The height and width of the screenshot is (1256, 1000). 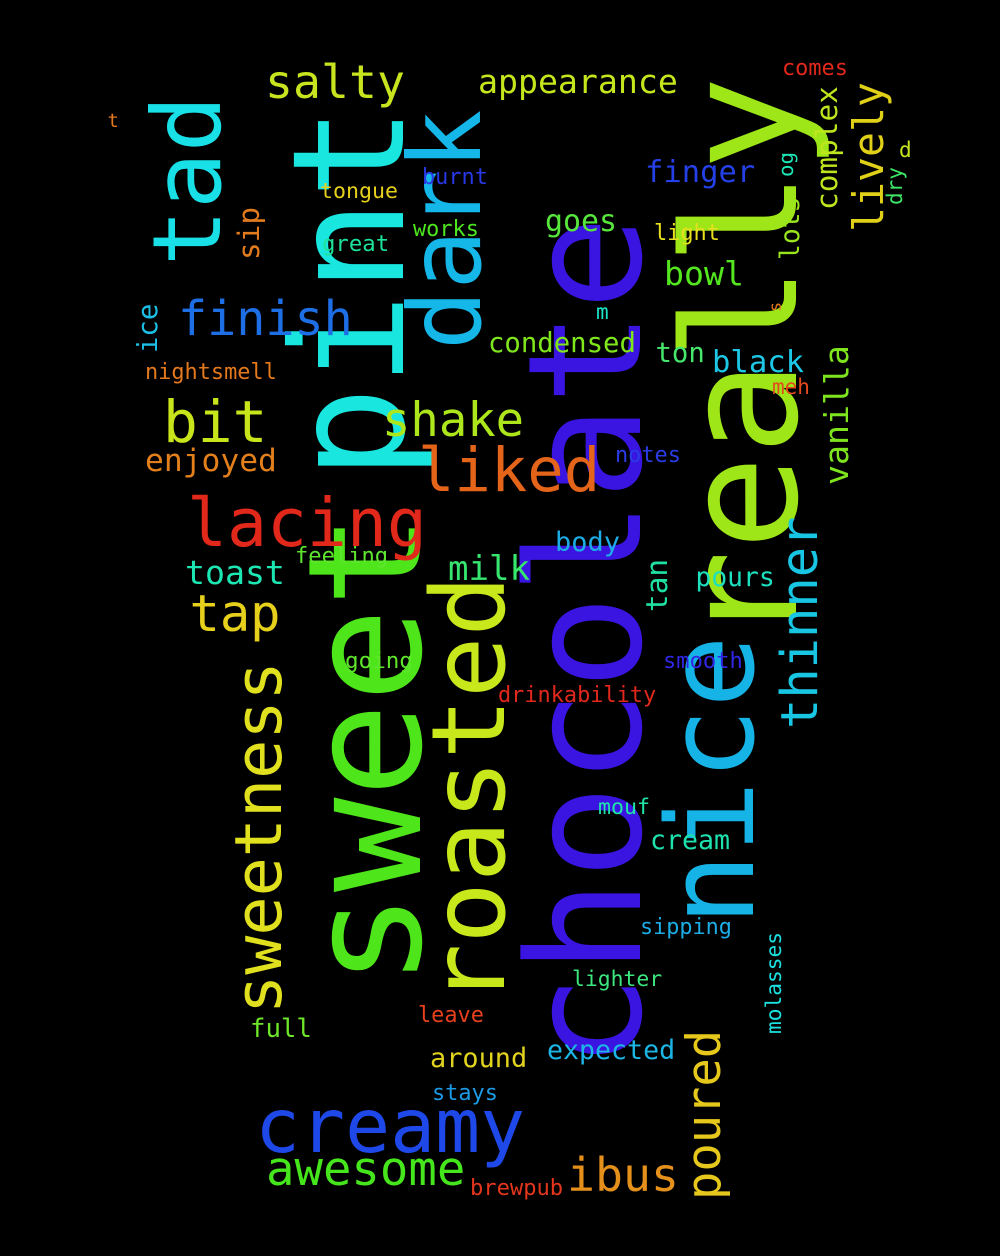 I want to click on word-thinner: thinner, so click(x=799, y=622).